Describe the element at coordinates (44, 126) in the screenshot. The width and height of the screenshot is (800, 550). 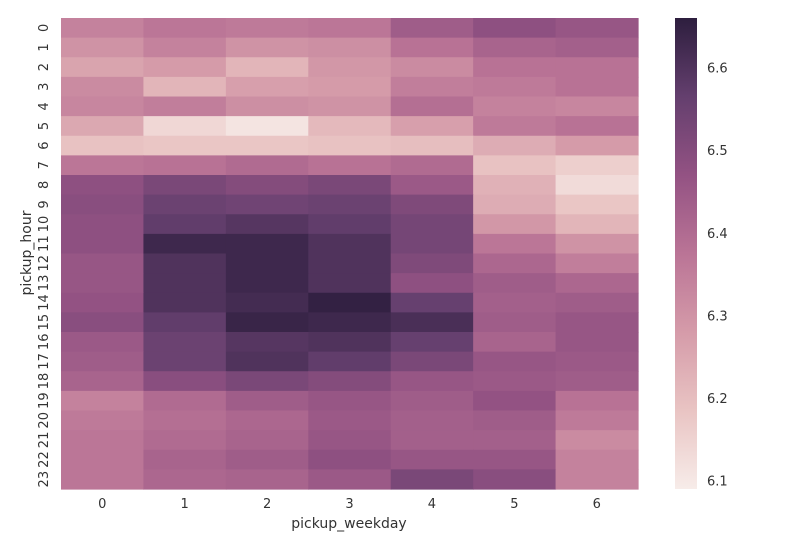
I see `y-tick-label: 5` at that location.